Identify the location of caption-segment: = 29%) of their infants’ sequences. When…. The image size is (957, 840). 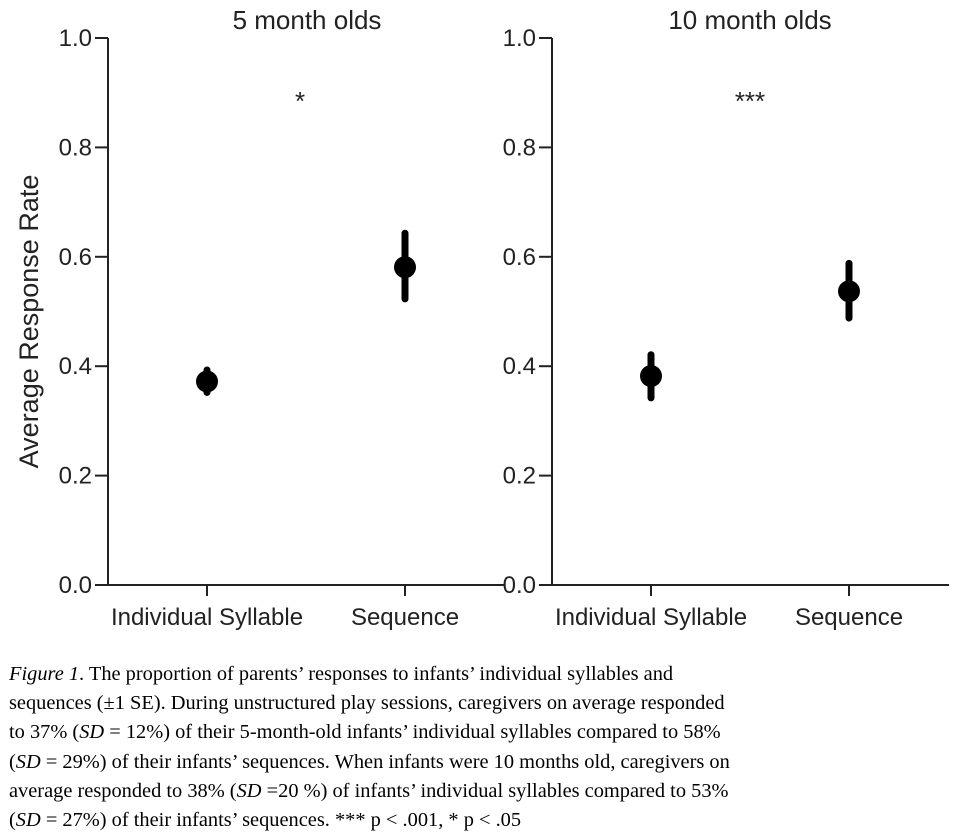
(385, 761).